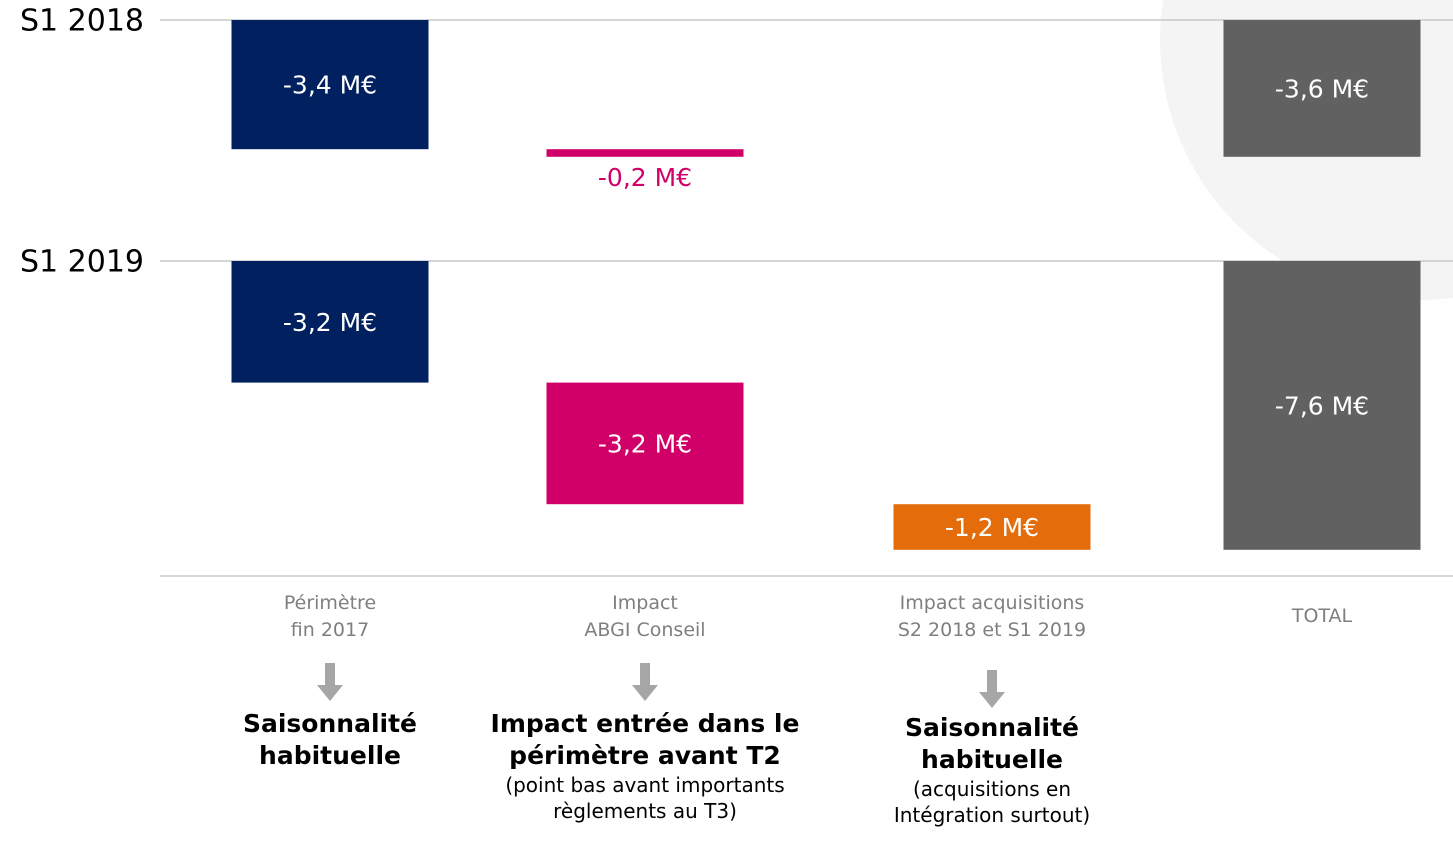 This screenshot has width=1453, height=850. I want to click on x-tick-label: Périmètre fin 2017, so click(330, 616).